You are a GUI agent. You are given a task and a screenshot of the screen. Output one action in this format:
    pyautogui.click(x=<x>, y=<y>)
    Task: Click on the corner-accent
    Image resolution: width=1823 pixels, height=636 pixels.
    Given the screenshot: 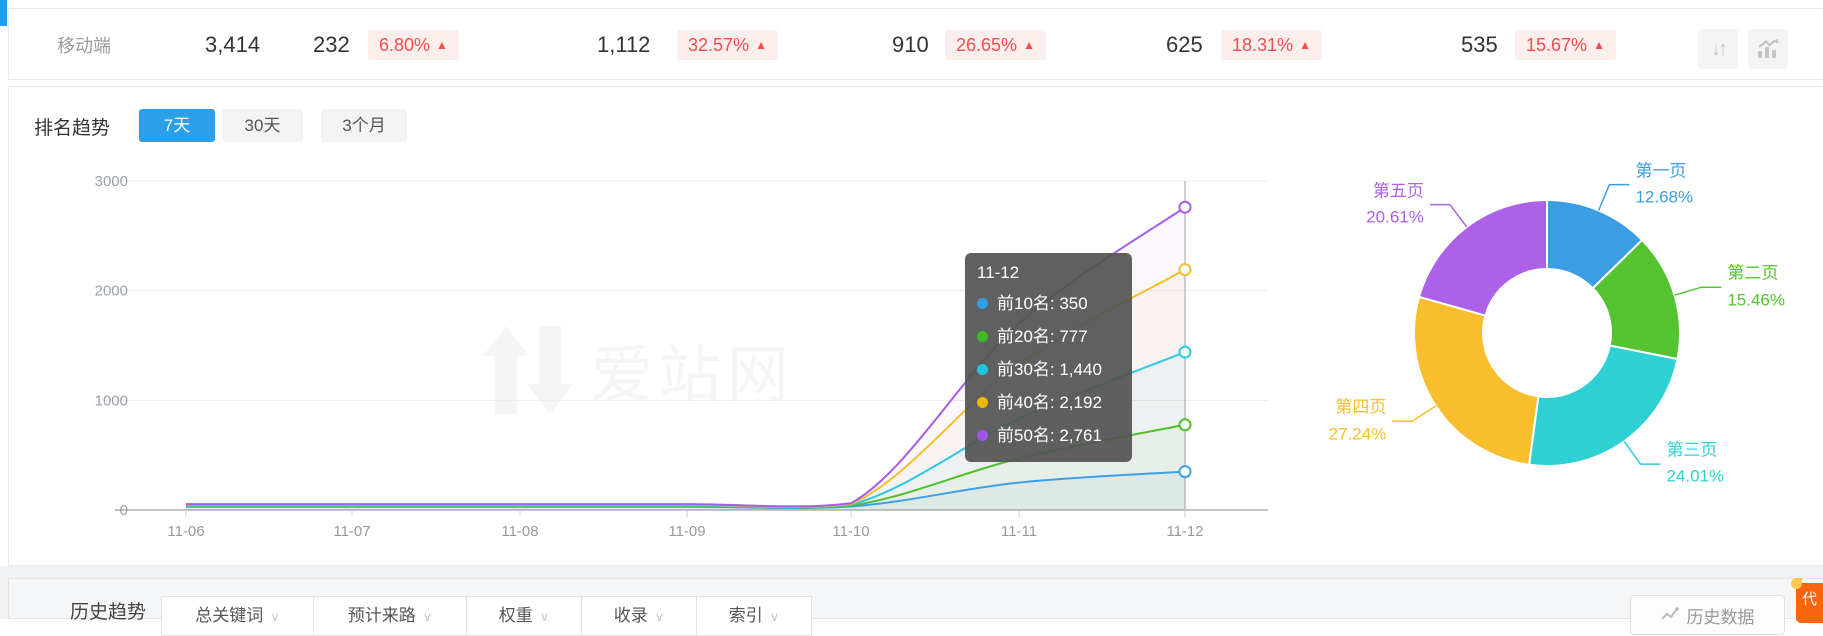 What is the action you would take?
    pyautogui.click(x=3, y=13)
    